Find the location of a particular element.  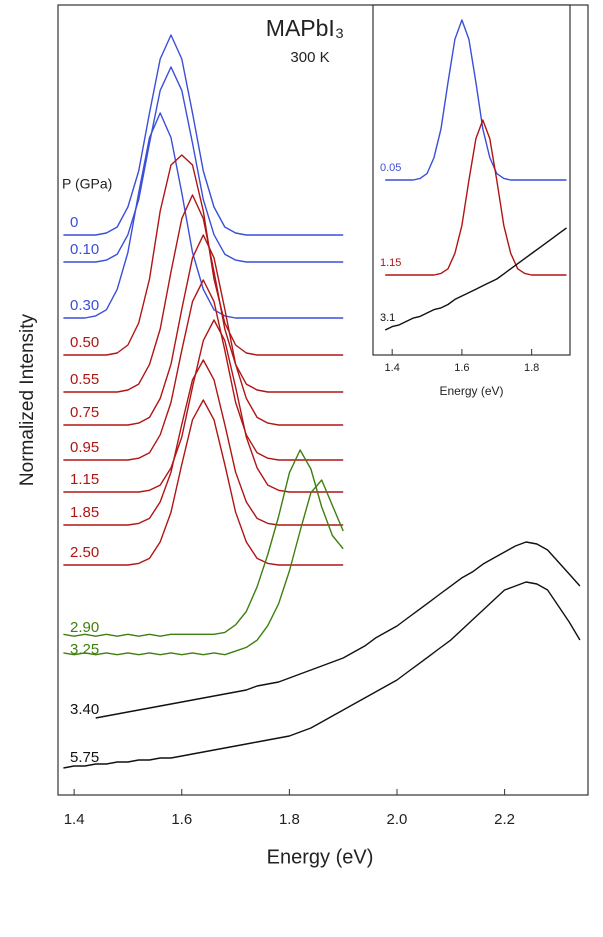

series-label: 0 is located at coordinates (74, 222).